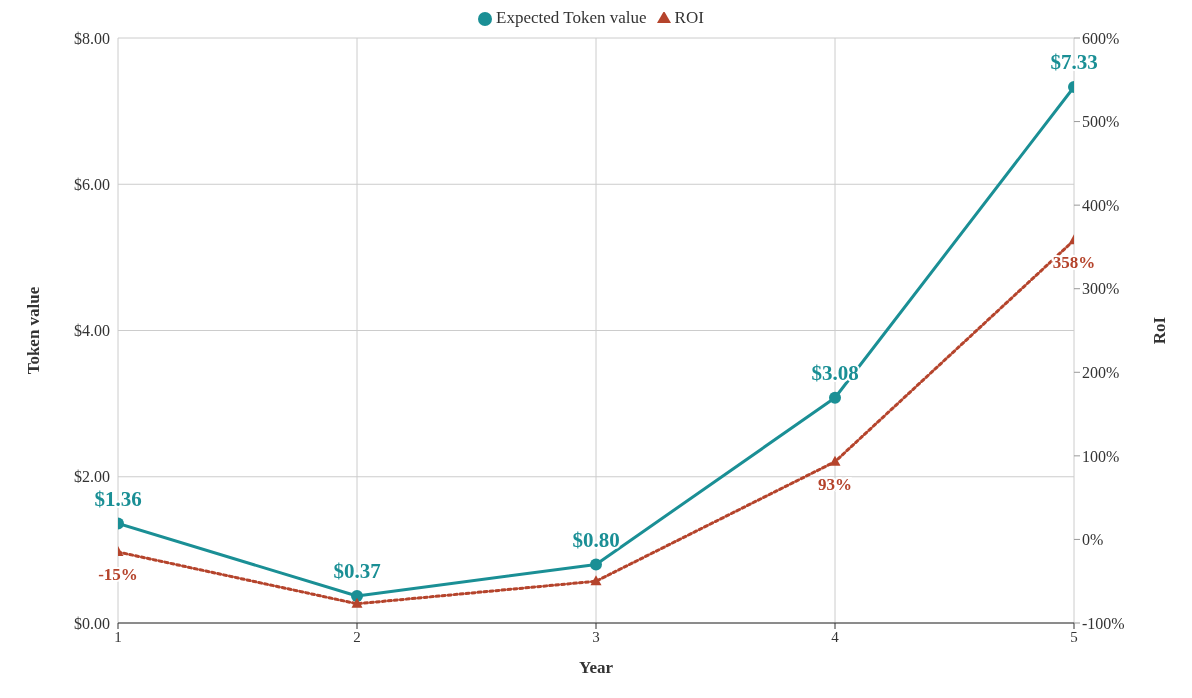  What do you see at coordinates (1101, 456) in the screenshot?
I see `y2-tick-label: 100%` at bounding box center [1101, 456].